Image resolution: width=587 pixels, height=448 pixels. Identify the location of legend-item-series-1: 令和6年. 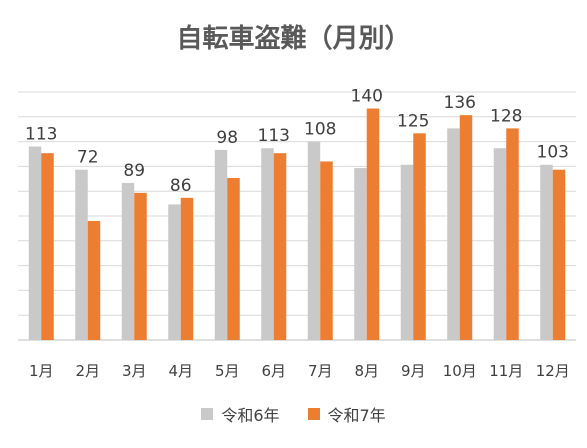
(240, 414).